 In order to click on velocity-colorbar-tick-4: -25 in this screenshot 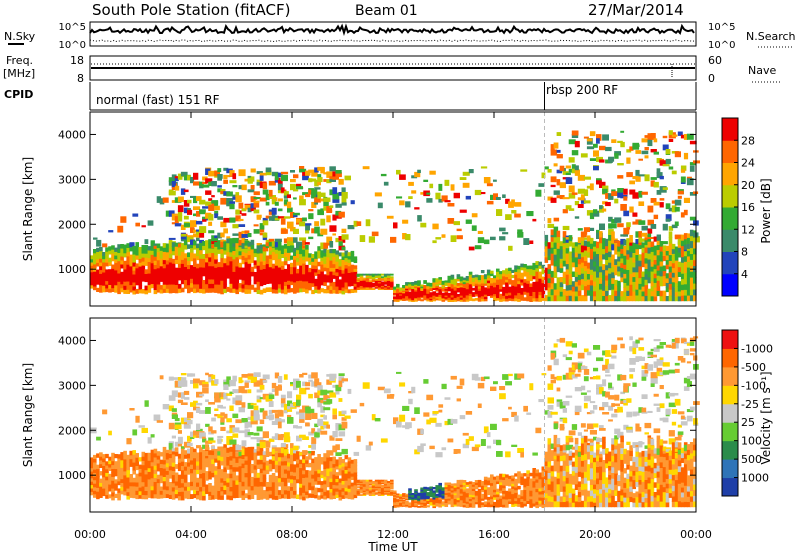, I will do `click(750, 404)`.